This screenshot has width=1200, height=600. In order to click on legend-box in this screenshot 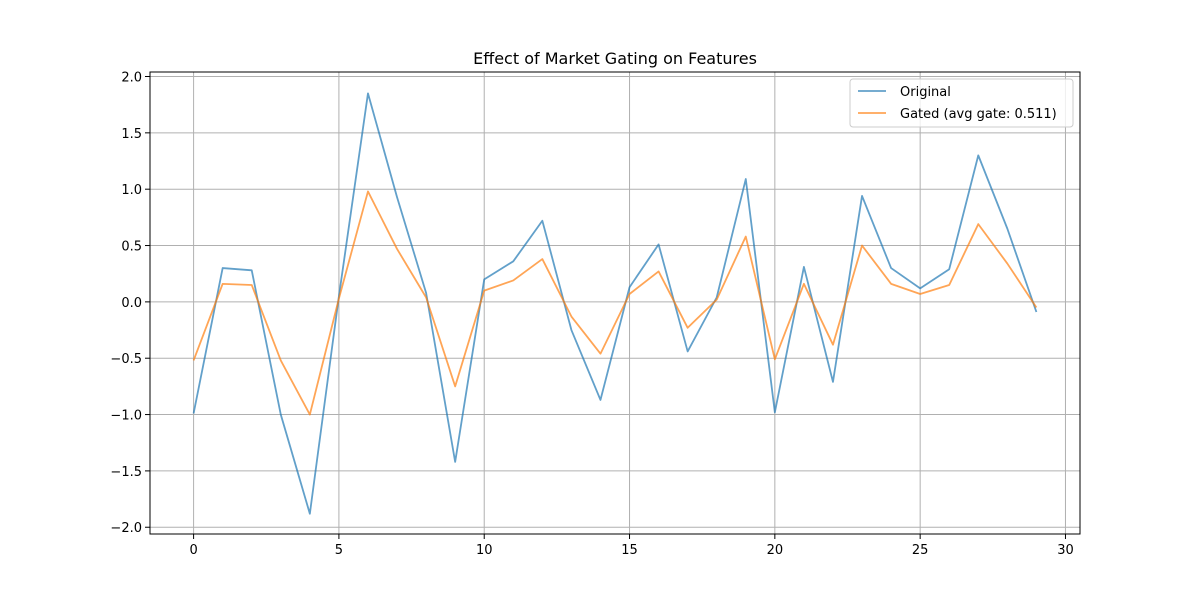, I will do `click(961, 103)`.